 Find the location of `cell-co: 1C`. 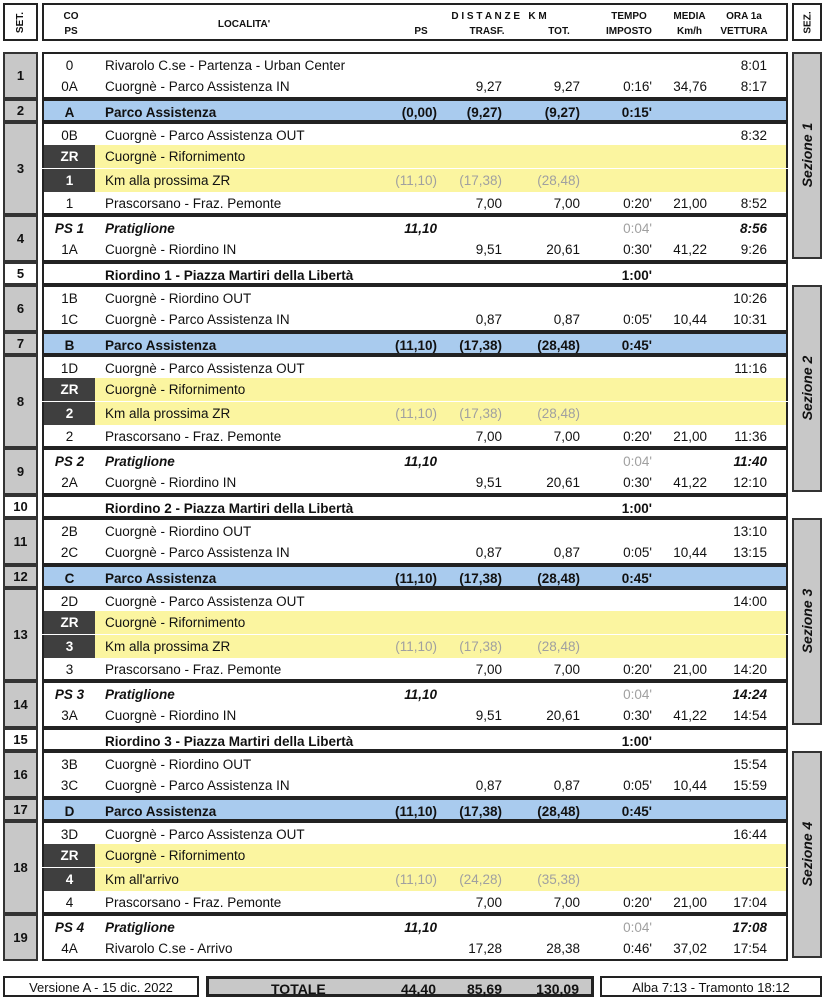

cell-co: 1C is located at coordinates (69, 320).